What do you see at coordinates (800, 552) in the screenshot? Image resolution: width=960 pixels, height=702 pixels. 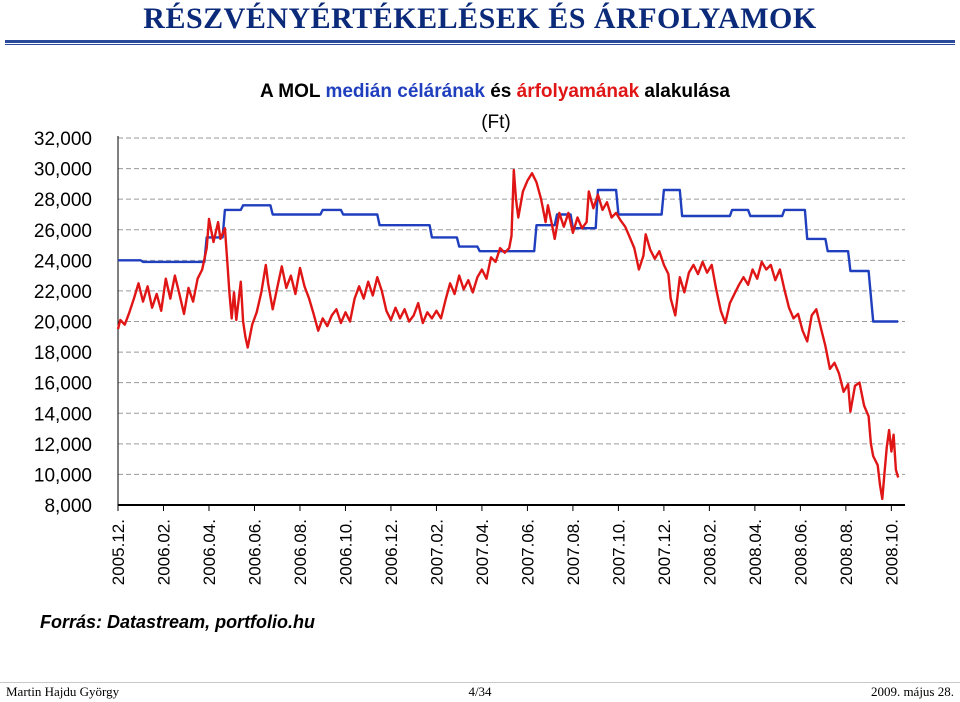 I see `x-tick-label: 2008.06.` at bounding box center [800, 552].